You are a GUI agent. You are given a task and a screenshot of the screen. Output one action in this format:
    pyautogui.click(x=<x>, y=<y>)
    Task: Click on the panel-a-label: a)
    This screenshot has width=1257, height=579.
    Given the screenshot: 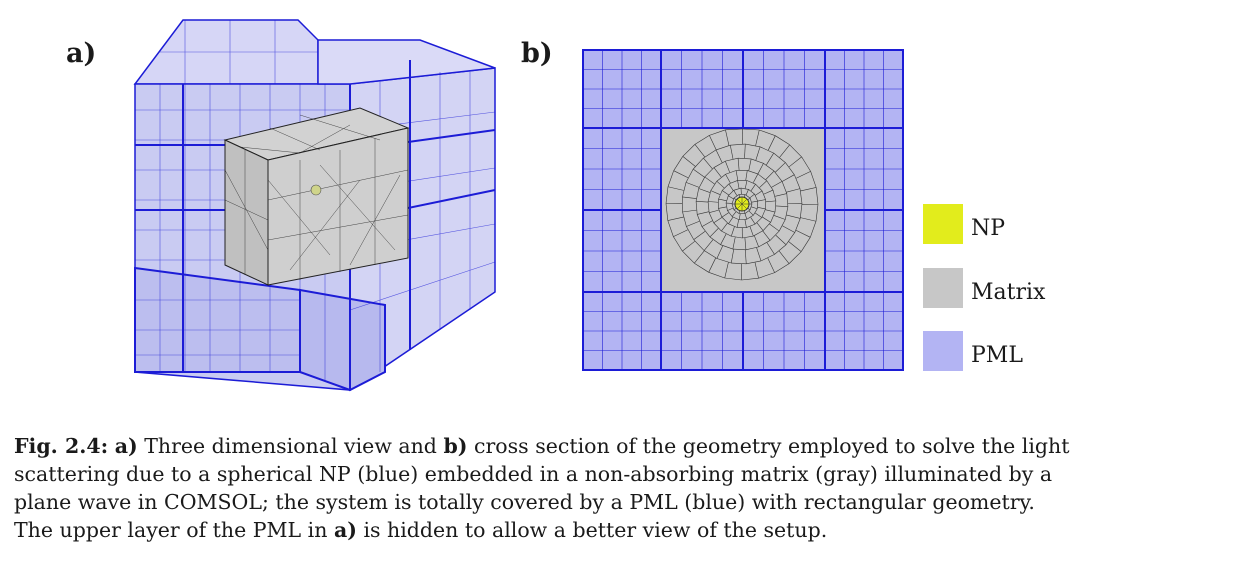 What is the action you would take?
    pyautogui.click(x=81, y=53)
    